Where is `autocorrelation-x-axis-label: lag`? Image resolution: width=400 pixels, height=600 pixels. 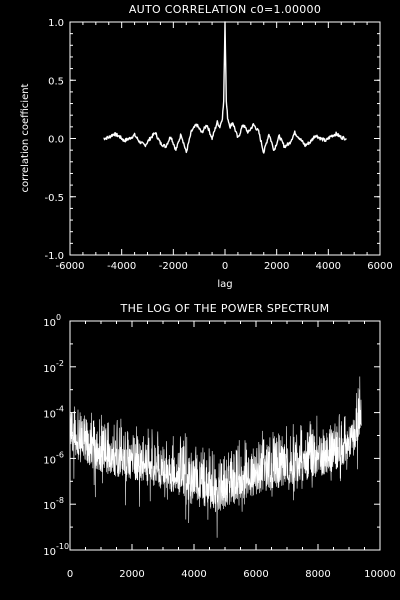 autocorrelation-x-axis-label: lag is located at coordinates (224, 284).